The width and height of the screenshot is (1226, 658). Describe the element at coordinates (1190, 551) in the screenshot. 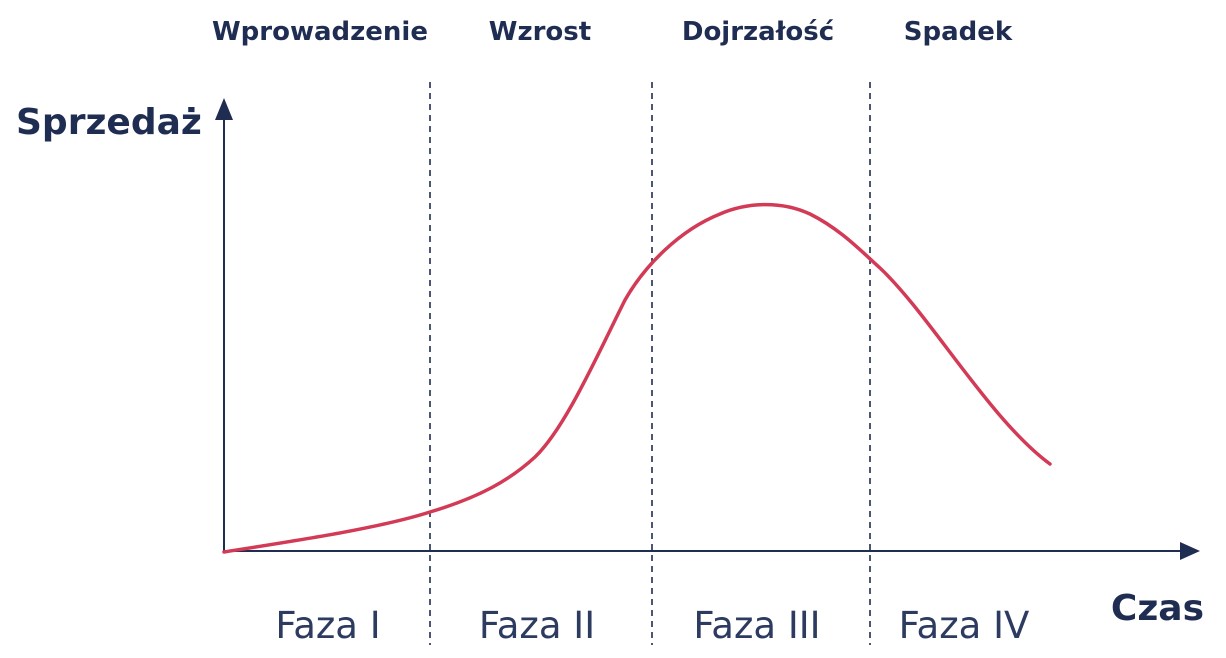

I see `x-axis-arrowhead` at that location.